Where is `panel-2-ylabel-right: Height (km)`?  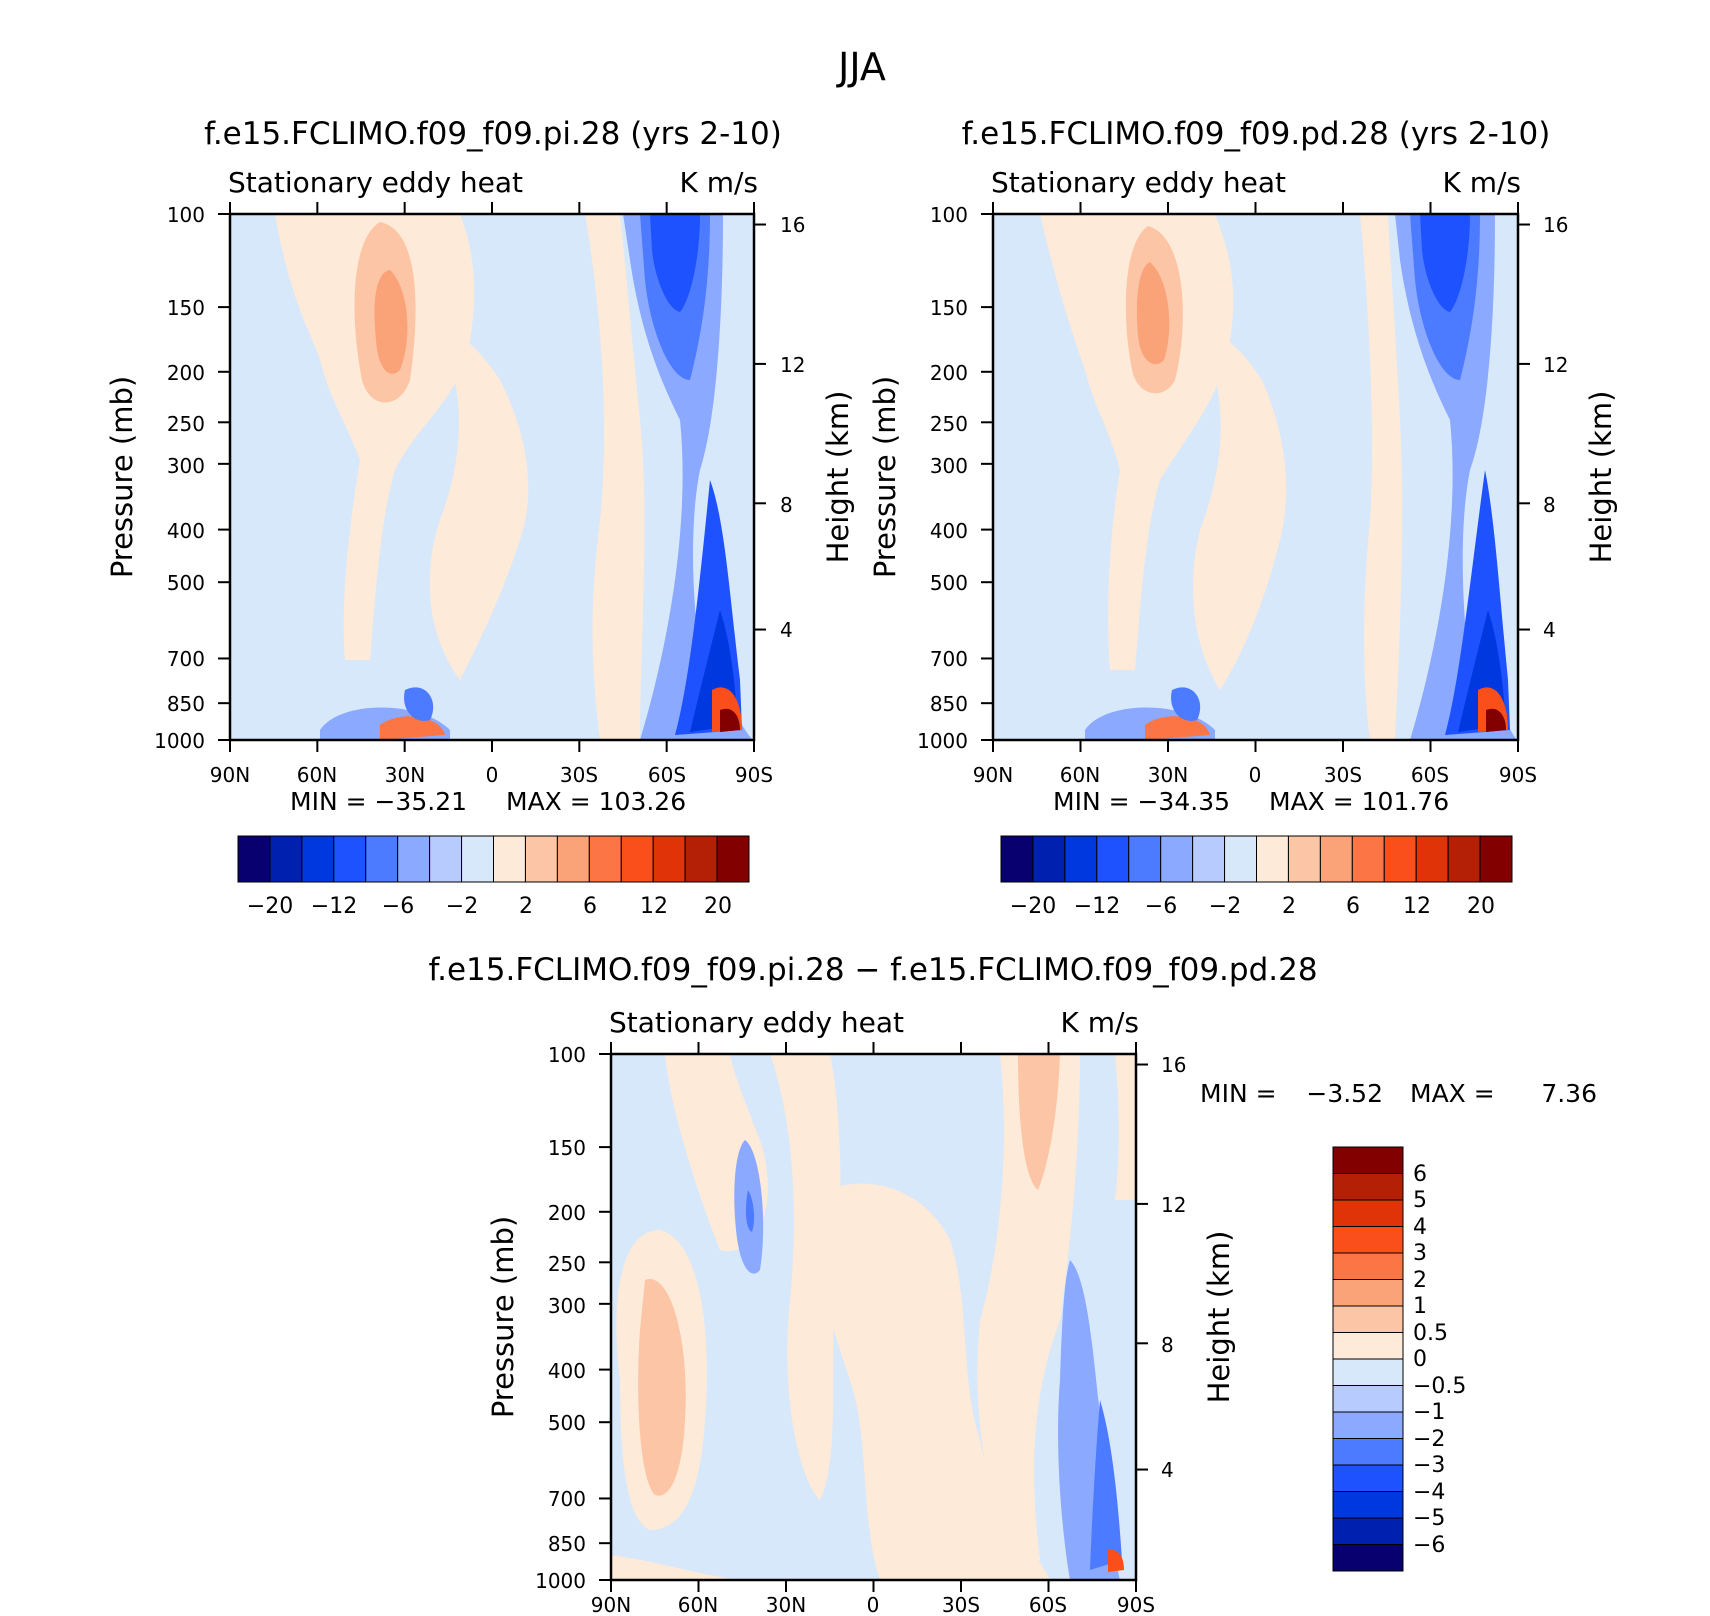 panel-2-ylabel-right: Height (km) is located at coordinates (1601, 477).